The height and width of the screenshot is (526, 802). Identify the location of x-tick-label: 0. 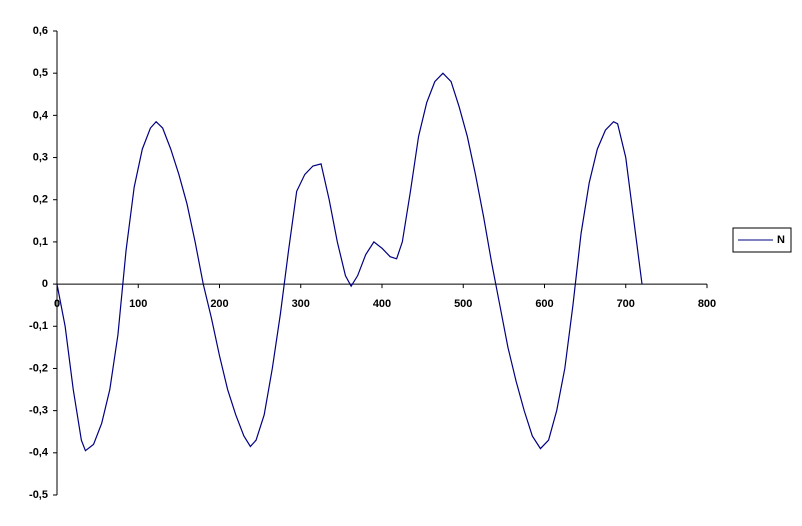
(57, 304).